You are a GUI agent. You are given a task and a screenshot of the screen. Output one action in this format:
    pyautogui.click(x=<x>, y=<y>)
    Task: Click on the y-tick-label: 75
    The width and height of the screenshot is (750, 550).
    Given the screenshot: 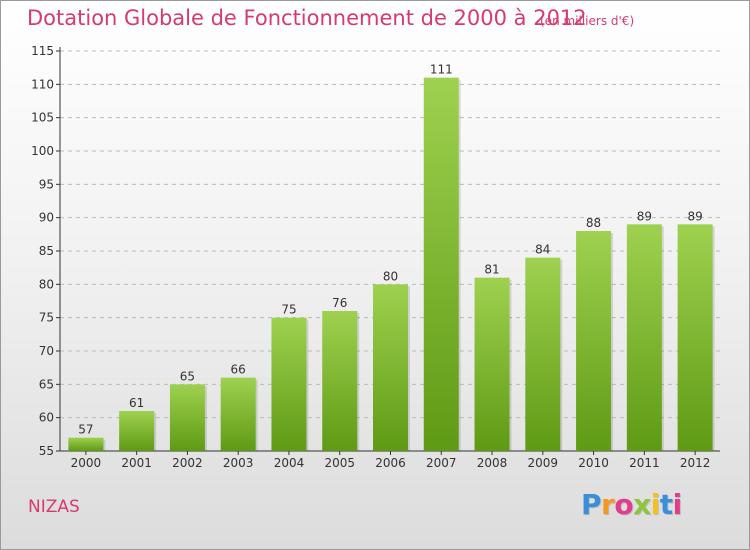 What is the action you would take?
    pyautogui.click(x=46, y=318)
    